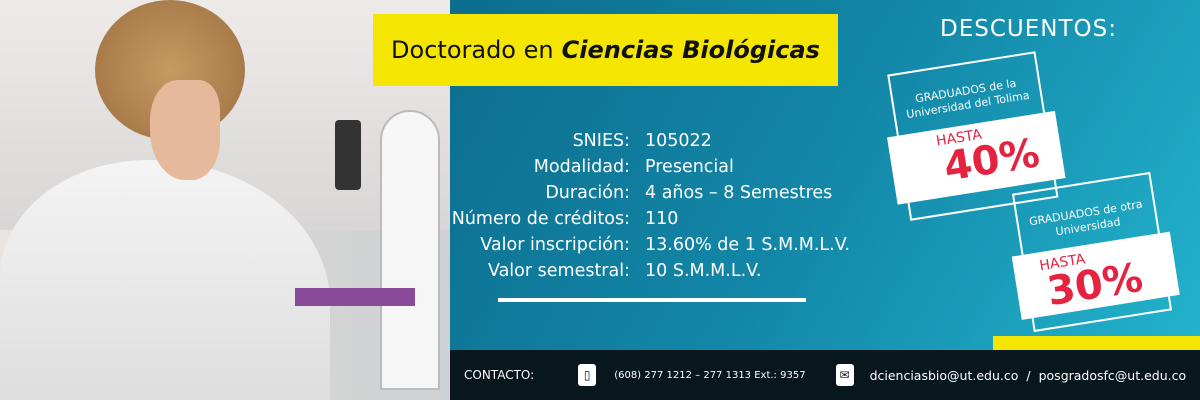 This screenshot has height=400, width=1200. Describe the element at coordinates (1092, 251) in the screenshot. I see `discount-badge-other: GRADUADOS de otra Universidad HASTA 30%` at that location.